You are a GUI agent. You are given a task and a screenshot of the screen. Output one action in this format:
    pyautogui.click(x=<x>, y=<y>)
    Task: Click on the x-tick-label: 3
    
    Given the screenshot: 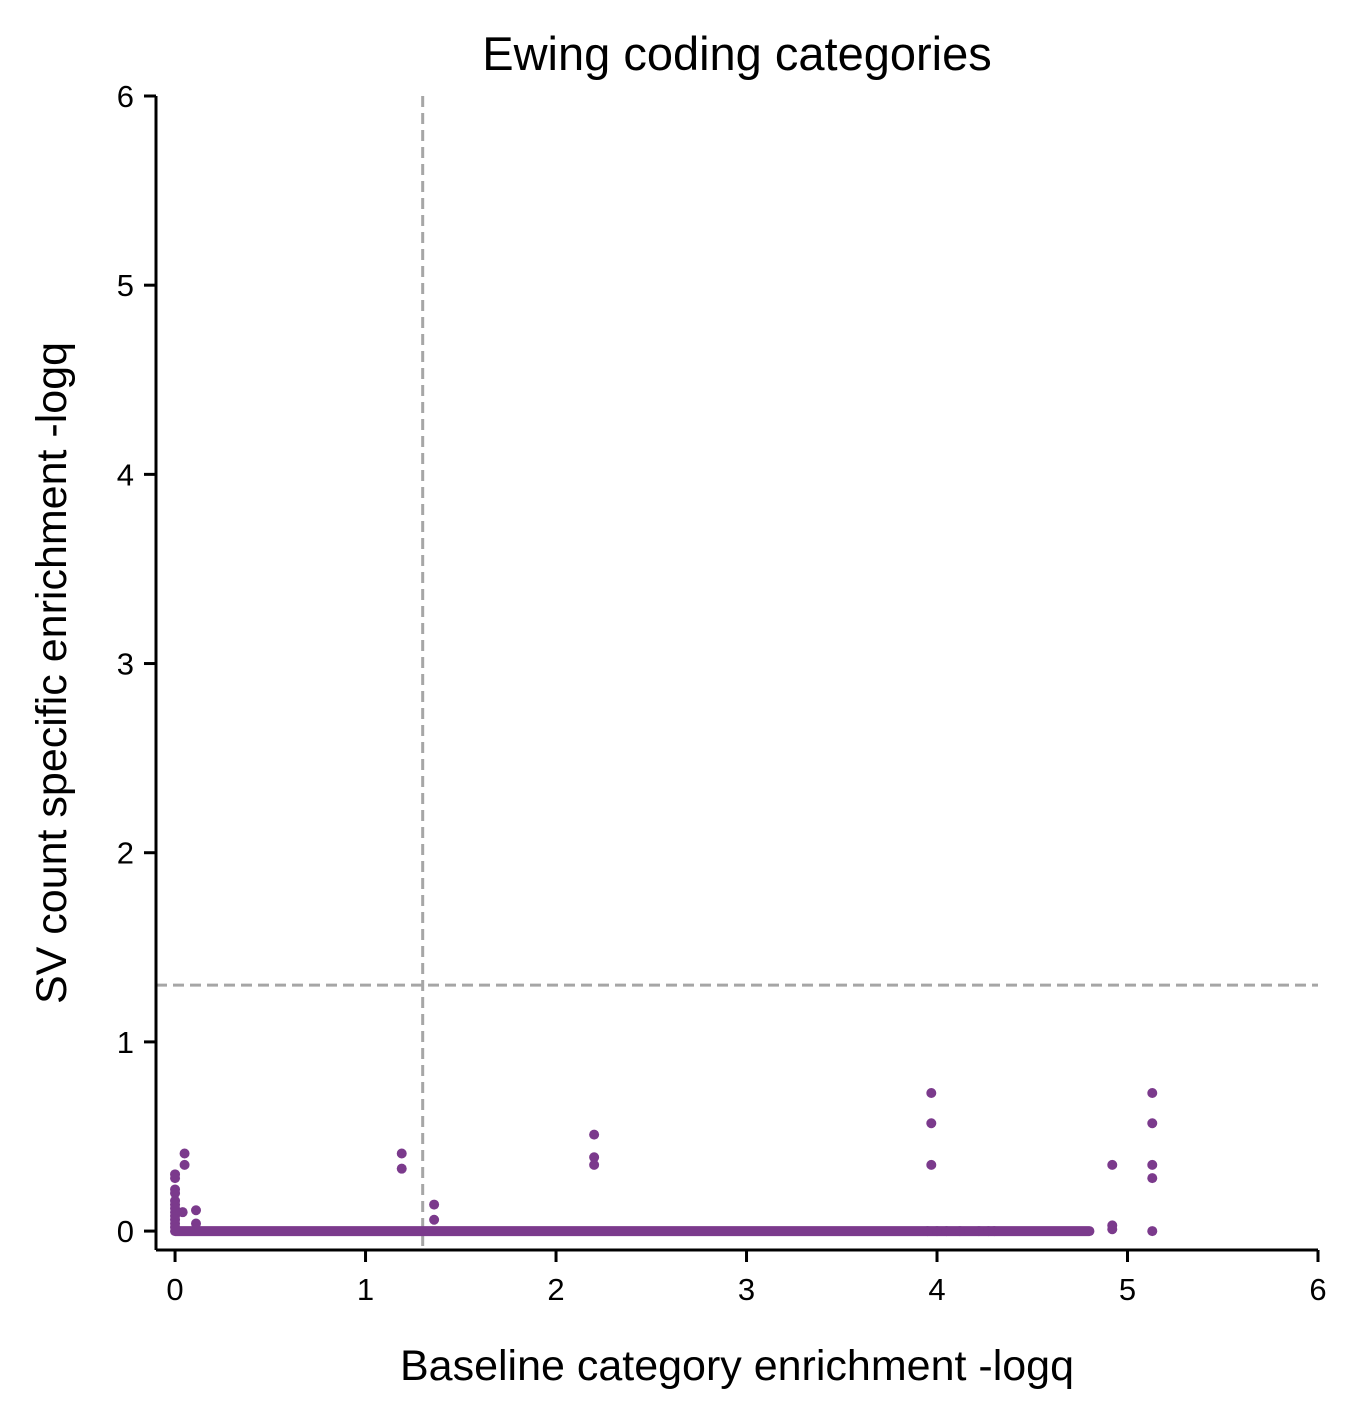 What is the action you would take?
    pyautogui.click(x=746, y=1289)
    